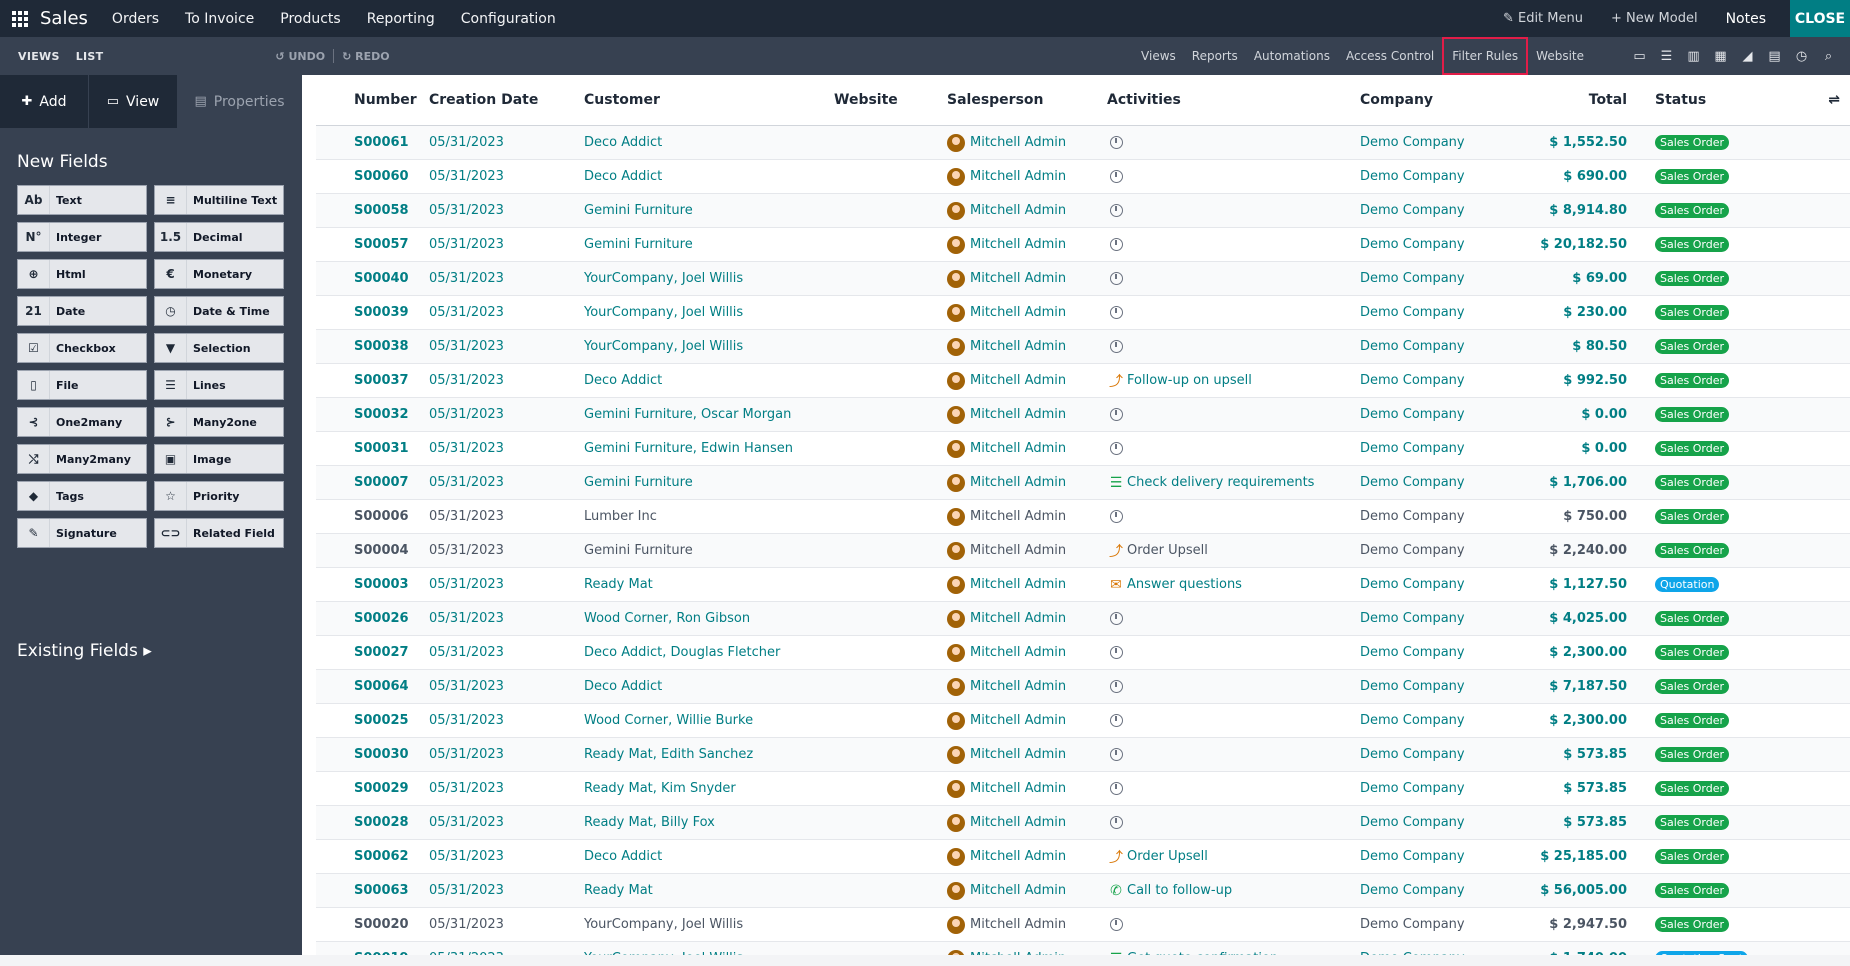  Describe the element at coordinates (1180, 890) in the screenshot. I see `activity-summary: Call to follow-up` at that location.